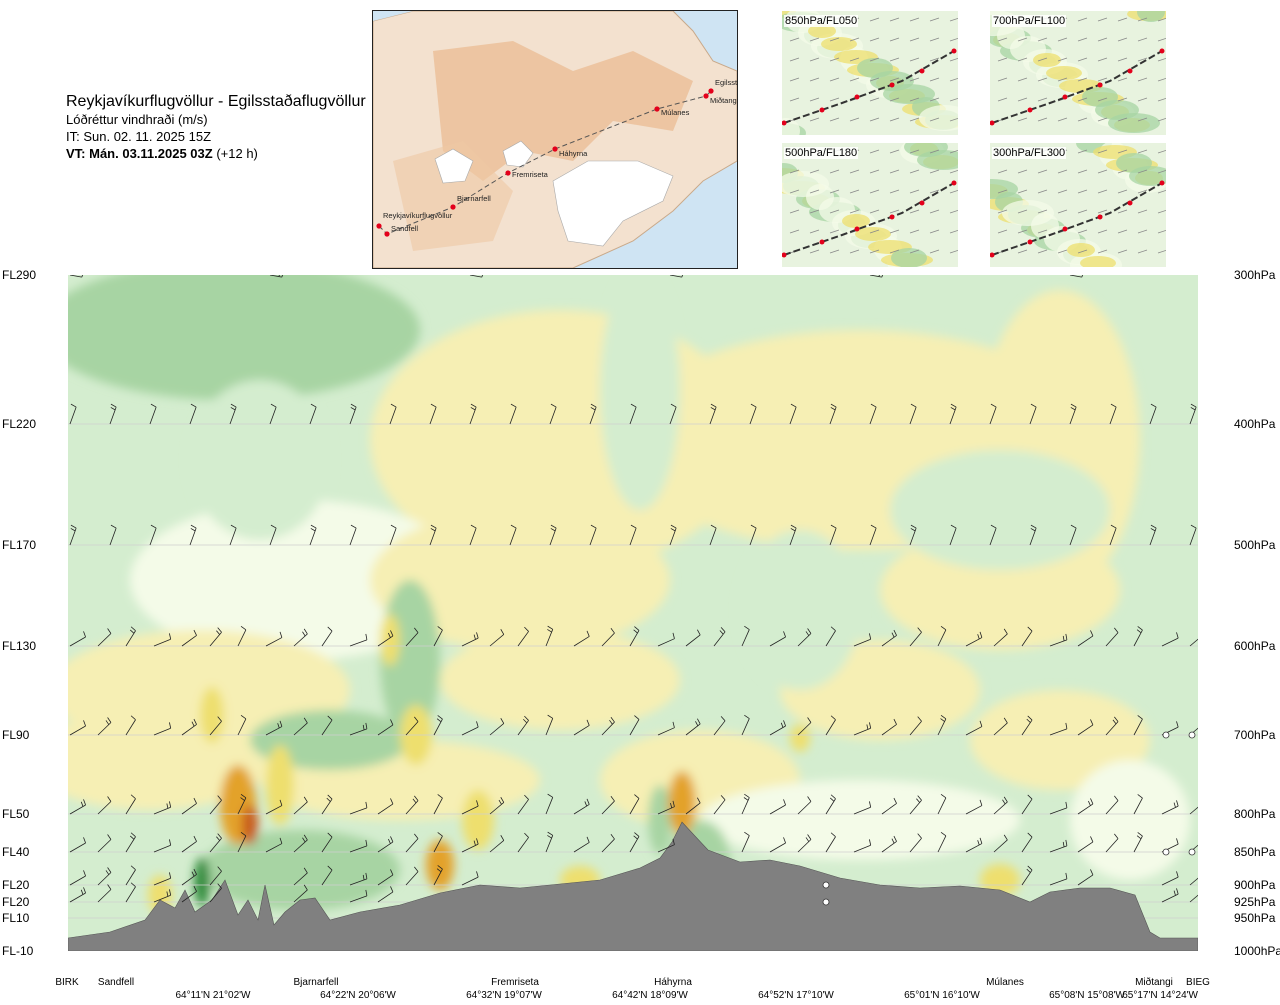 Image resolution: width=1280 pixels, height=1005 pixels. Describe the element at coordinates (821, 21) in the screenshot. I see `mini-map-850-label: 850hPa/FL050` at that location.